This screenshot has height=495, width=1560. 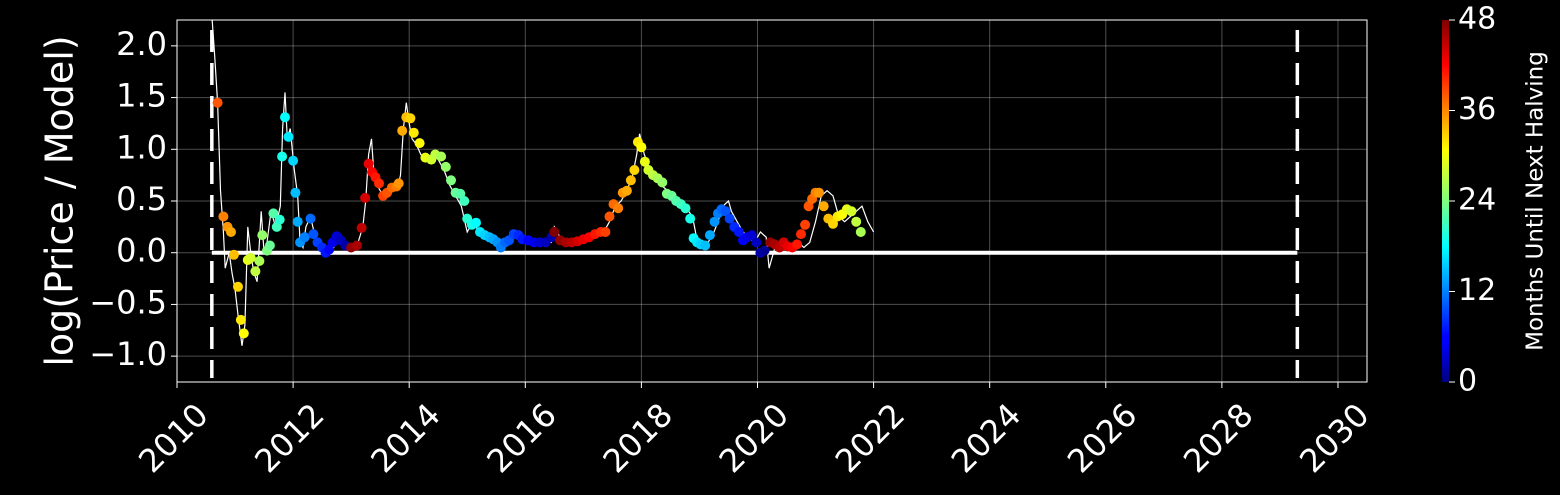 I want to click on colorbar-tick-label: 12, so click(x=1477, y=290).